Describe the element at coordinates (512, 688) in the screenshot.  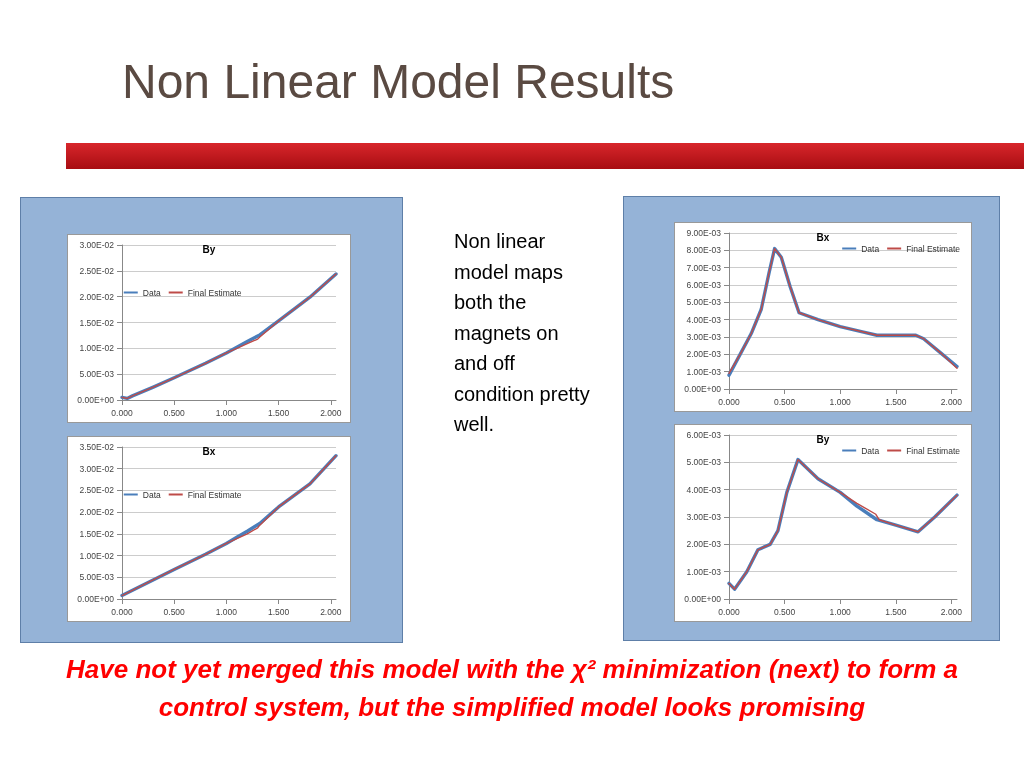
I see `text: Have not yet merged this model with the χ² minimization (next) to form a control system, but the simplified model looks promising` at that location.